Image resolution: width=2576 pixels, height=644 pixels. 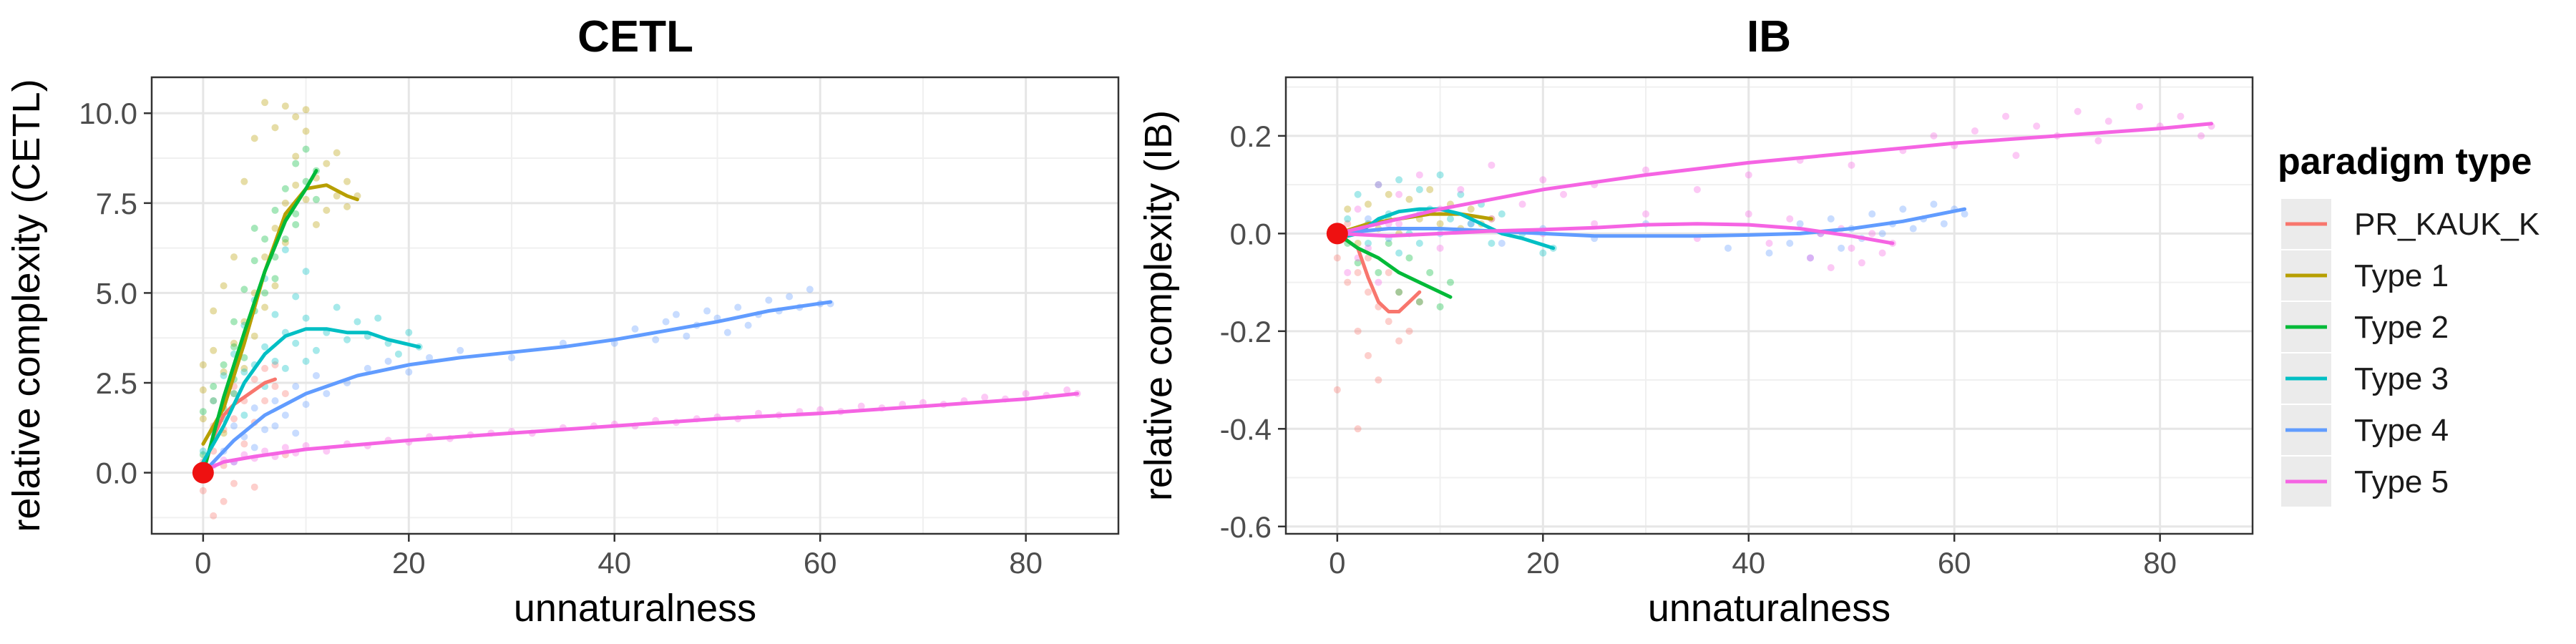 I want to click on legend-entry: Type 3, so click(x=2365, y=378).